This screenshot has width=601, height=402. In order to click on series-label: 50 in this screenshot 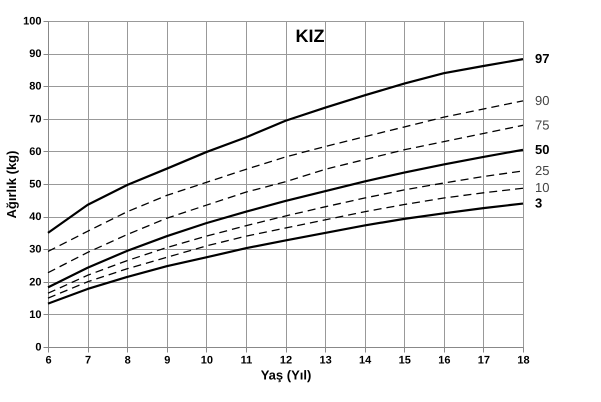, I will do `click(542, 149)`.